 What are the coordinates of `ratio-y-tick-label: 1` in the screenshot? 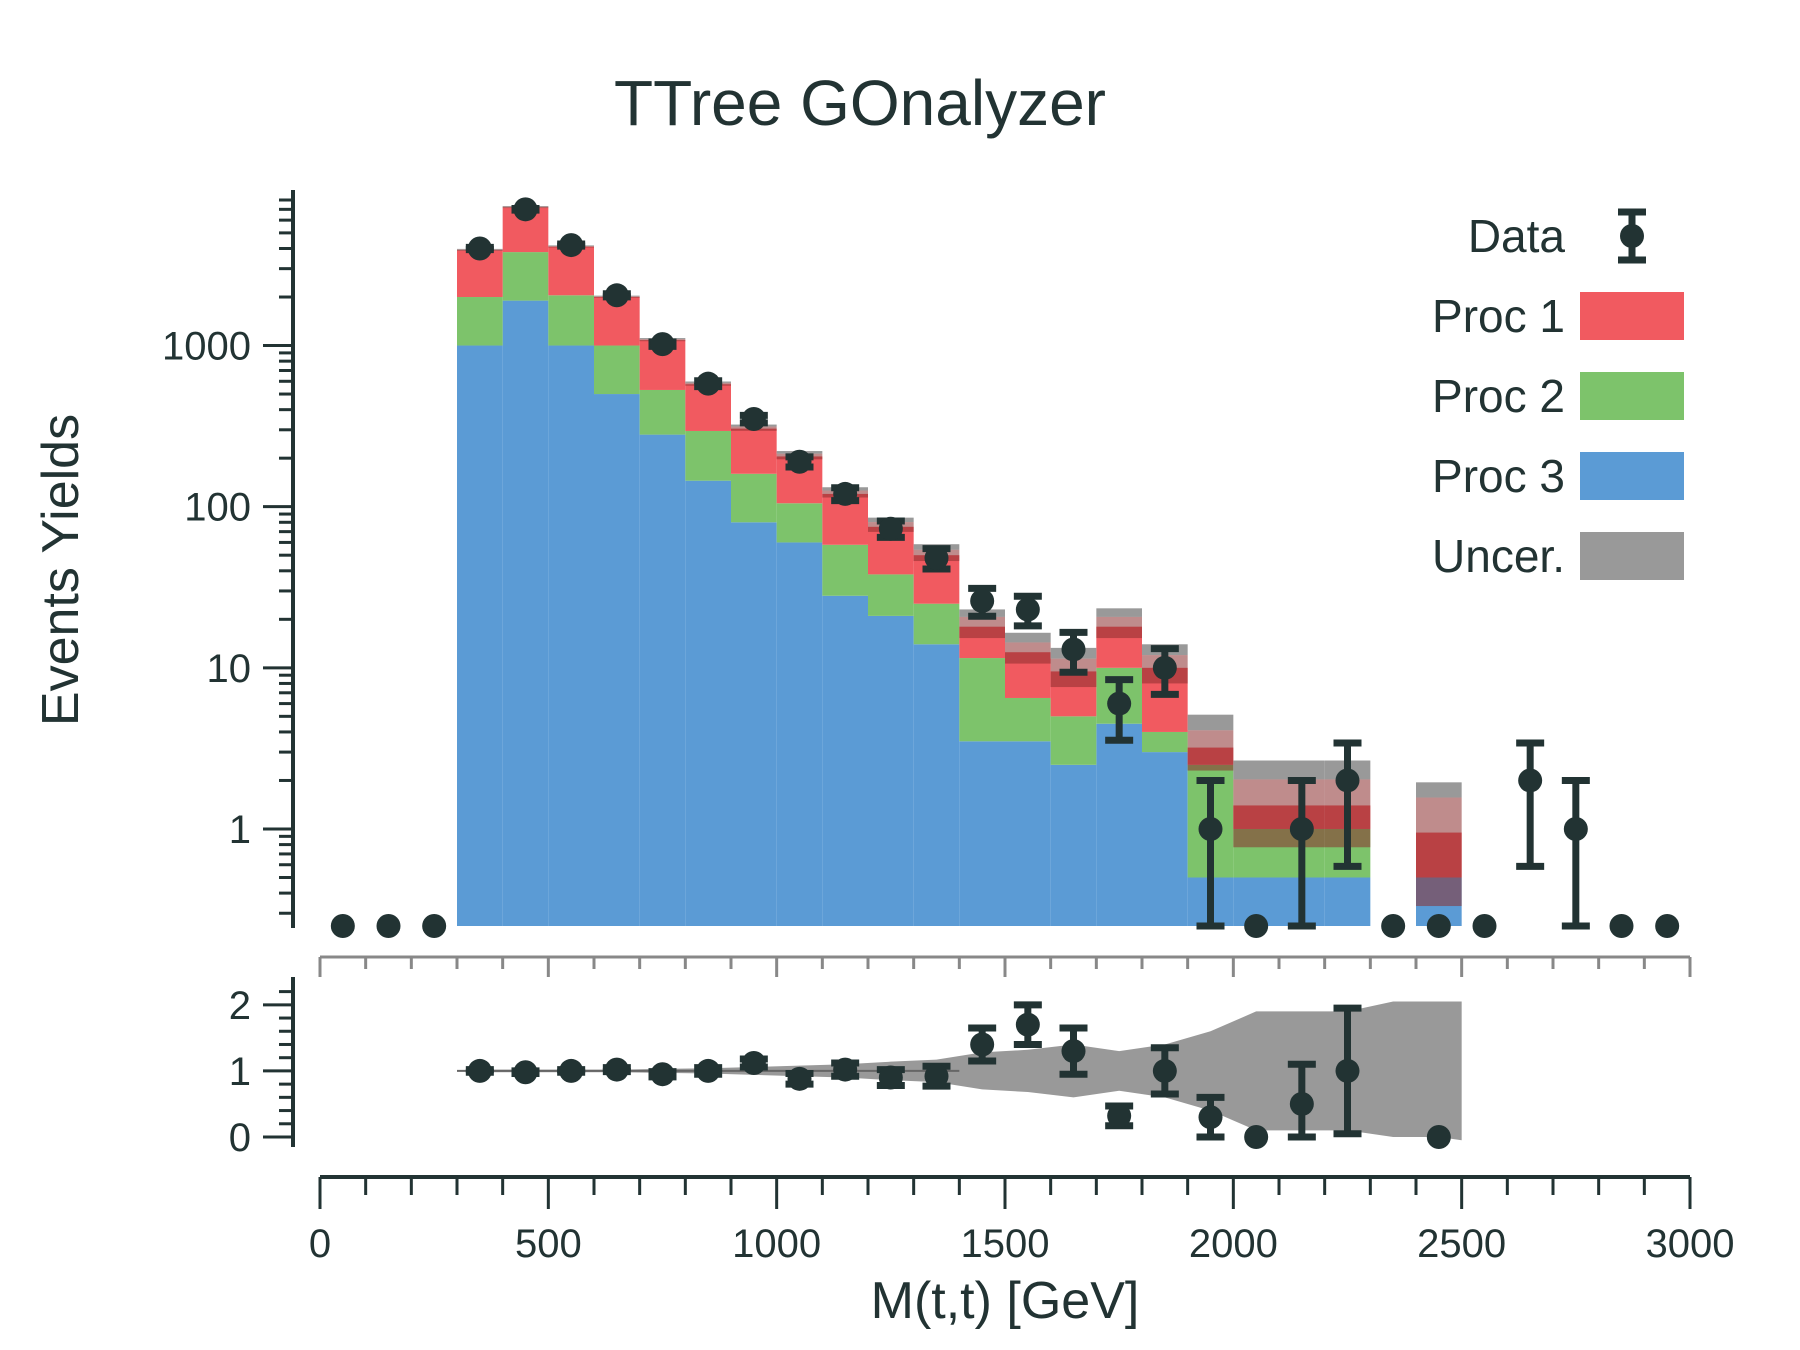 It's located at (240, 1072).